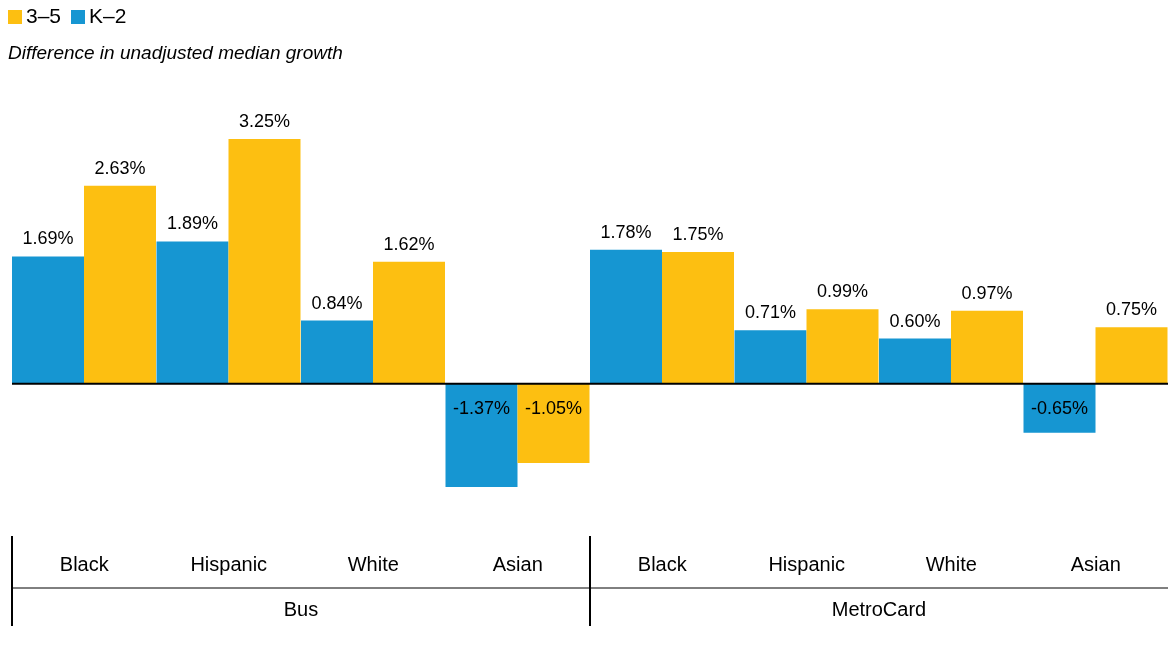 This screenshot has height=651, width=1175. Describe the element at coordinates (1059, 407) in the screenshot. I see `data-label: -0.65%` at that location.